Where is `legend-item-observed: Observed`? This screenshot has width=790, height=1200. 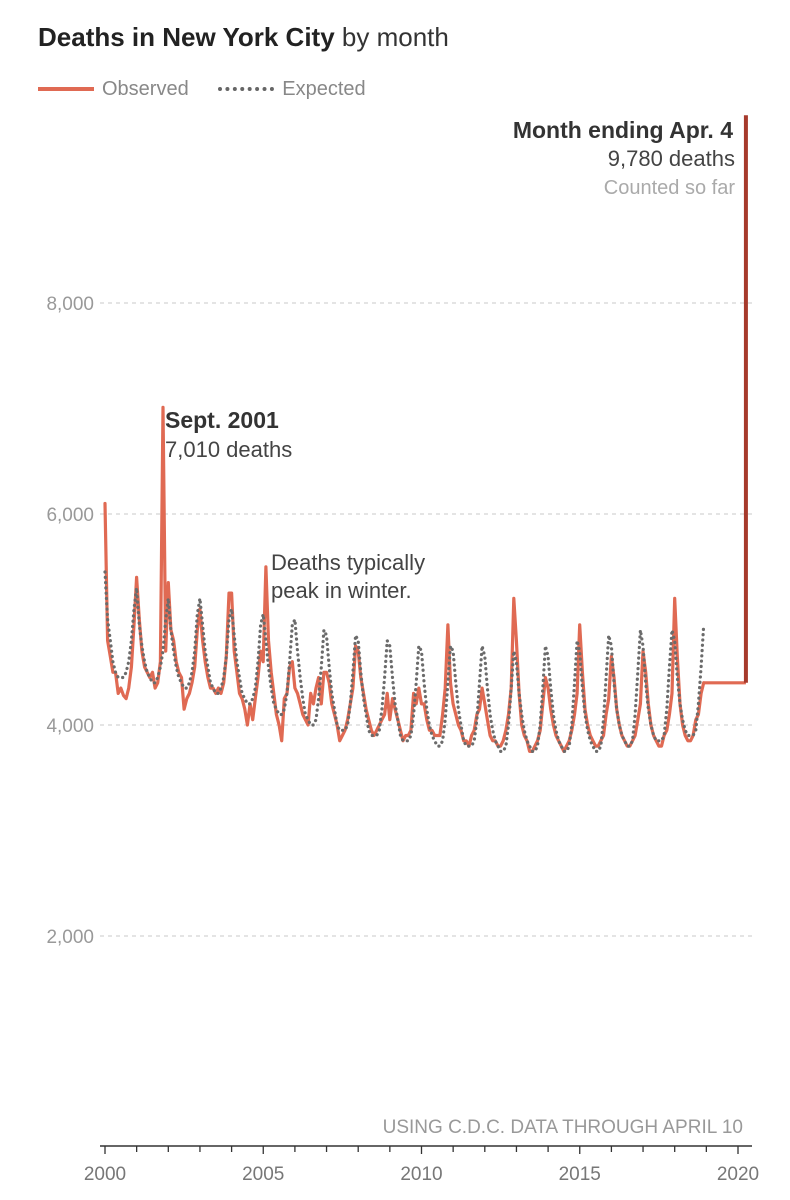
legend-item-observed: Observed is located at coordinates (113, 89).